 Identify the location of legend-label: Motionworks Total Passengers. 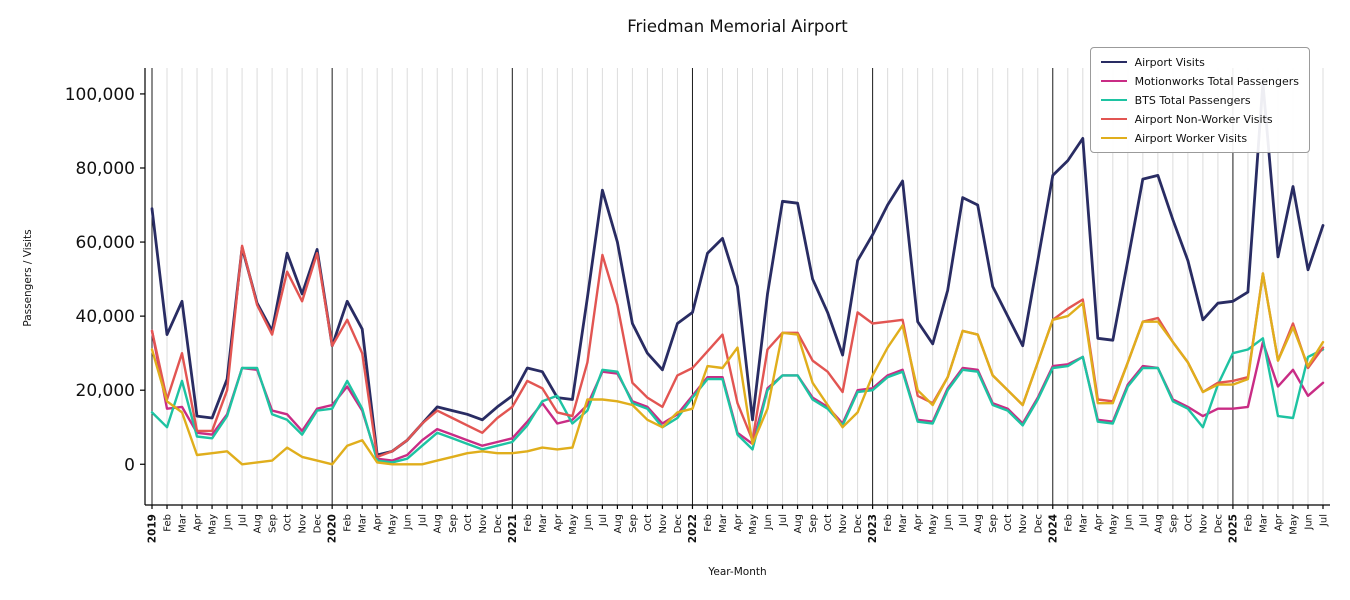
(1216, 81).